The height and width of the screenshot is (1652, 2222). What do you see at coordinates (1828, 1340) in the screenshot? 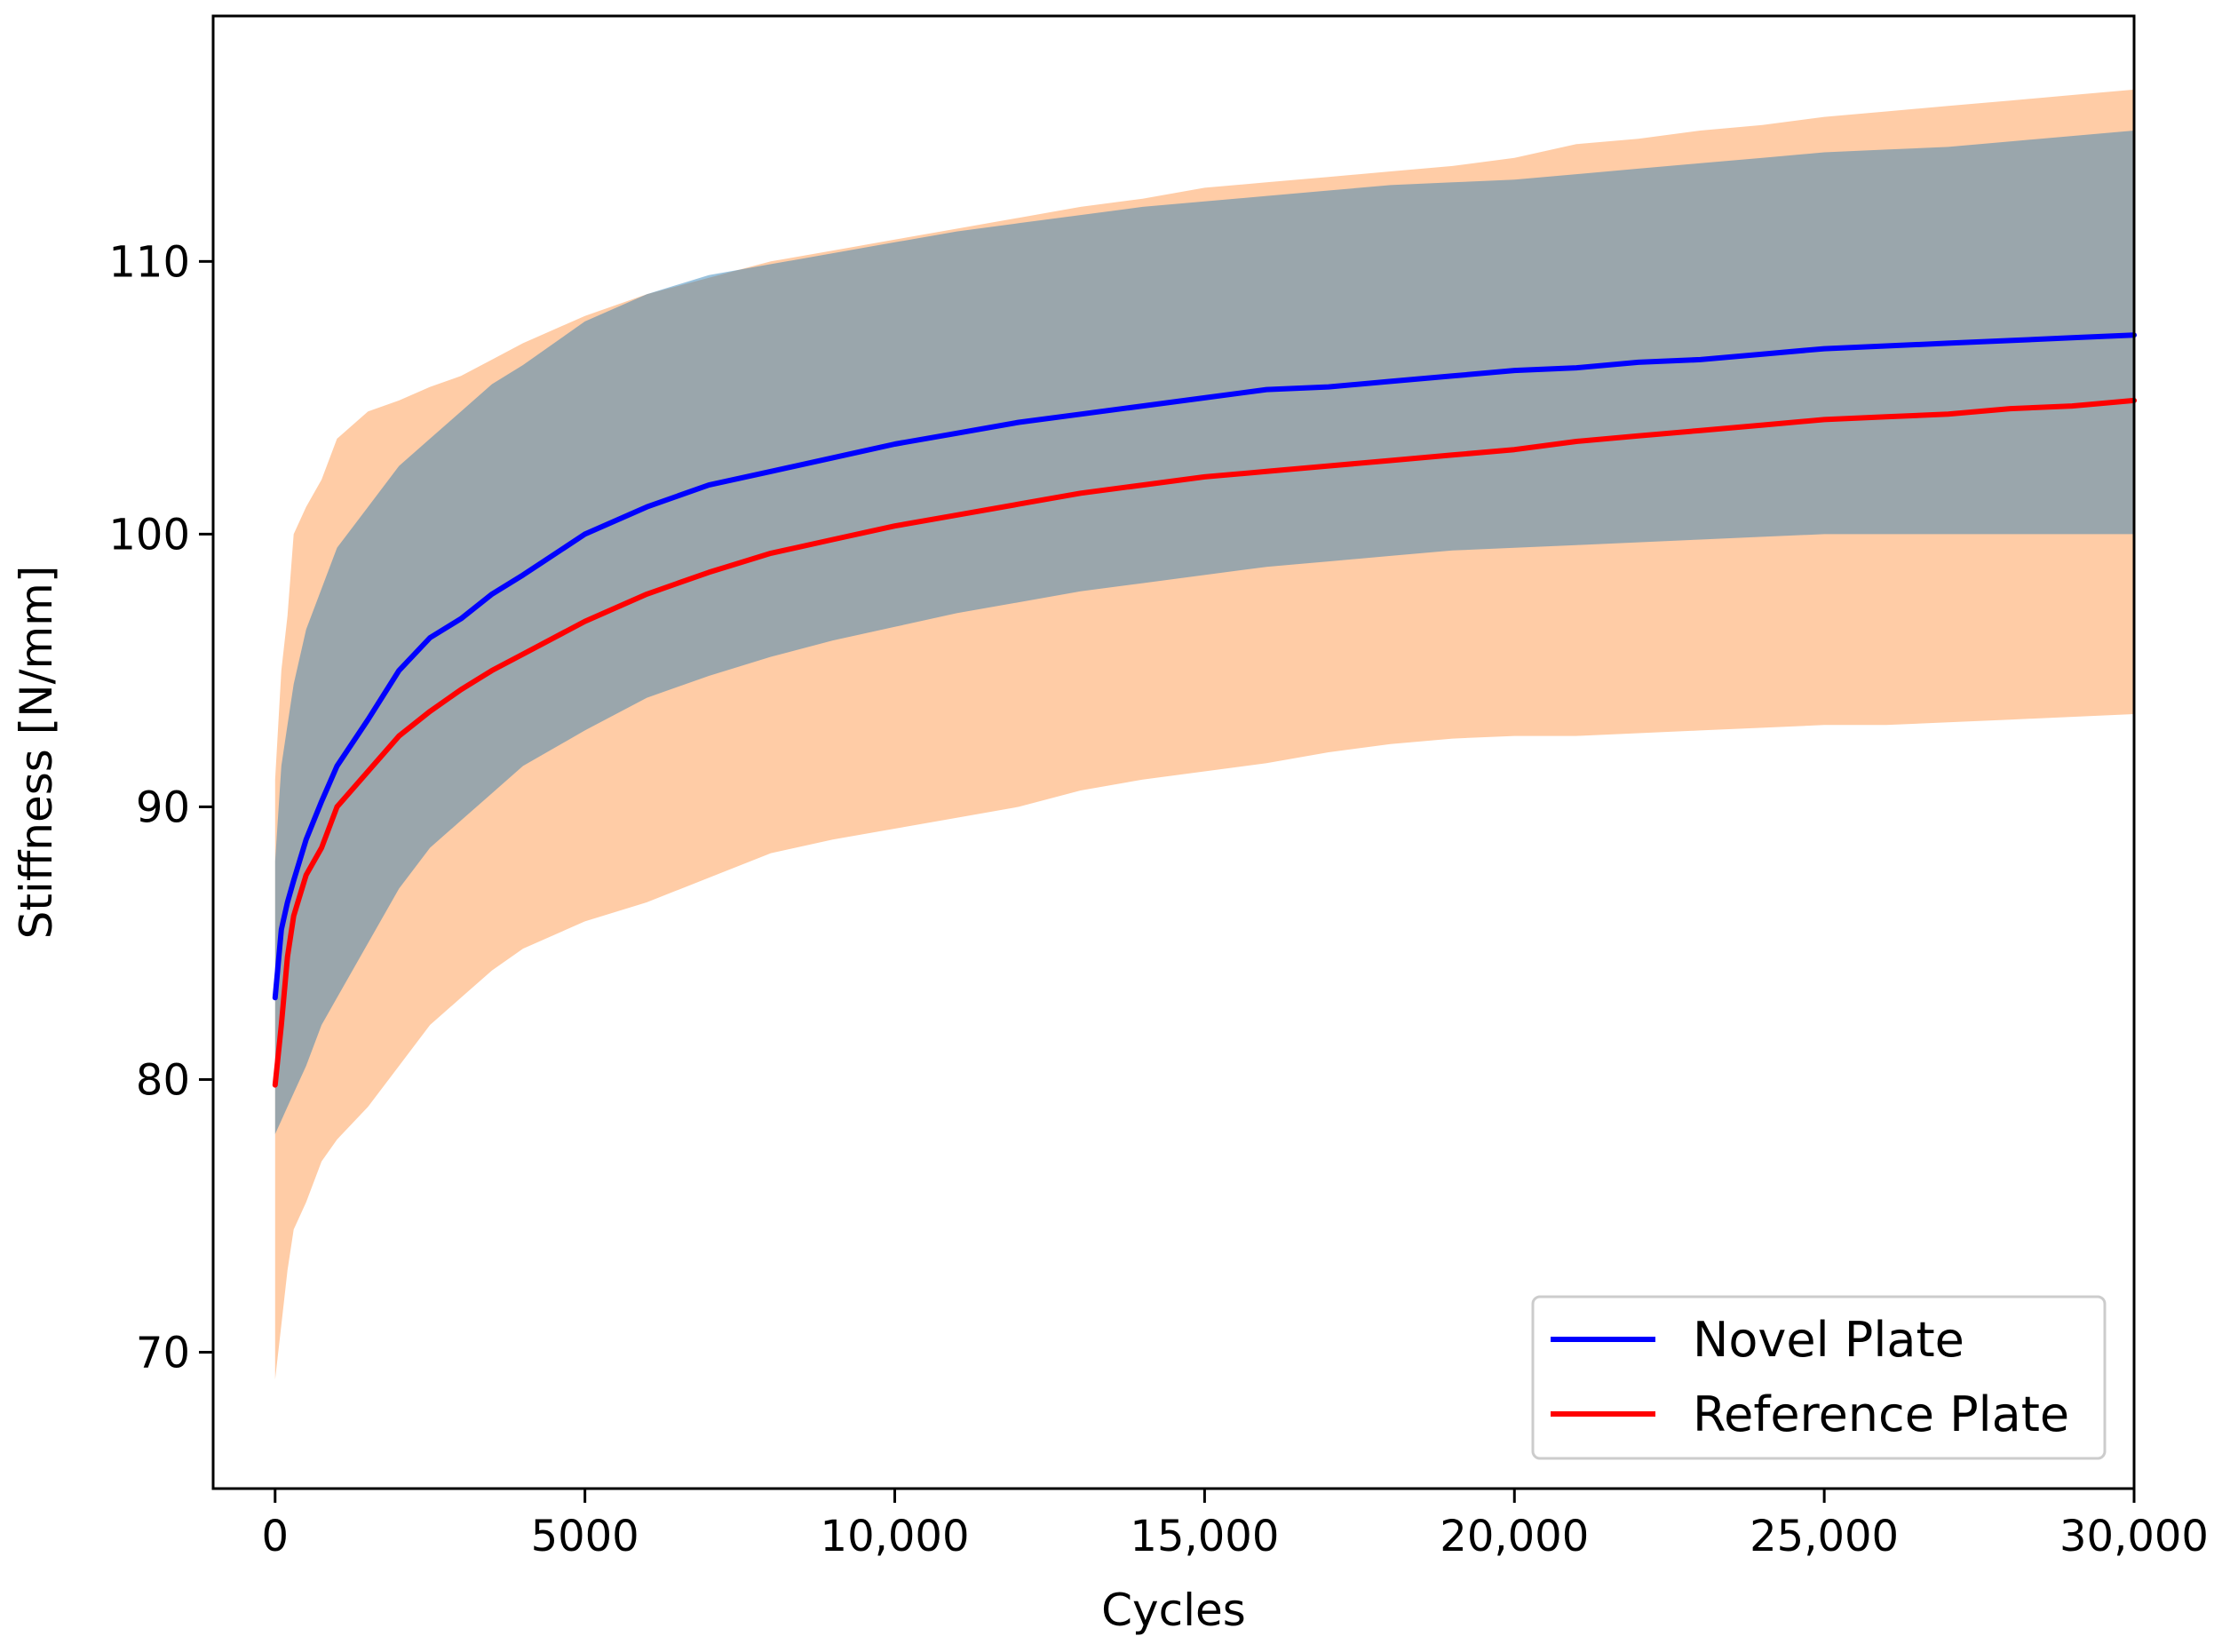
I see `legend-label-novel-plate: Novel Plate` at bounding box center [1828, 1340].